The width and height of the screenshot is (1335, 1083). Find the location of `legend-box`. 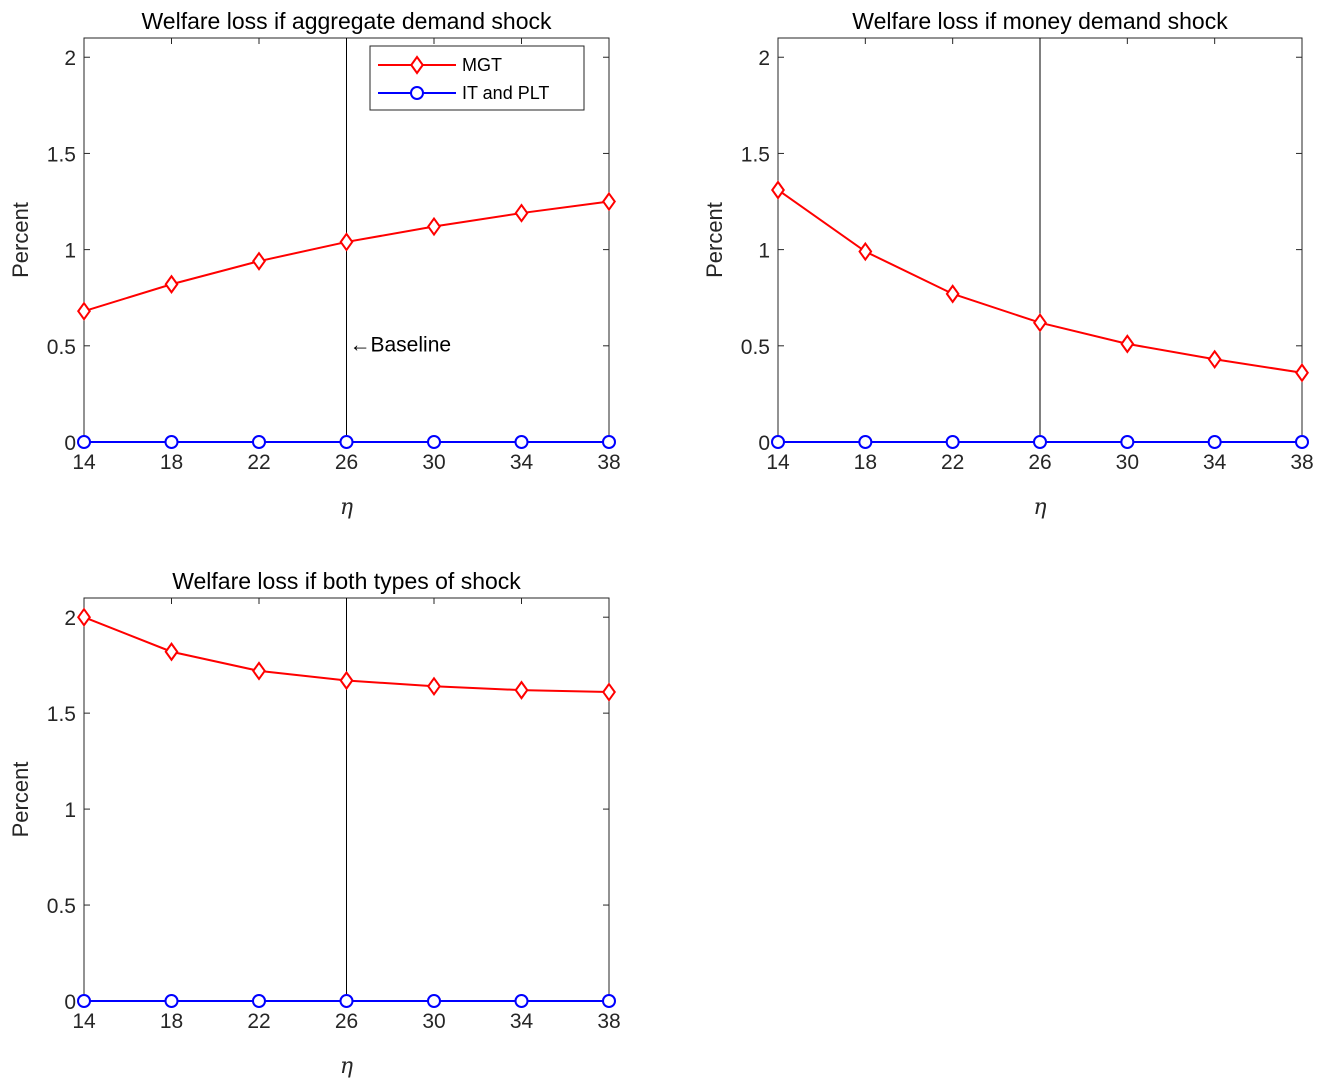

legend-box is located at coordinates (477, 78).